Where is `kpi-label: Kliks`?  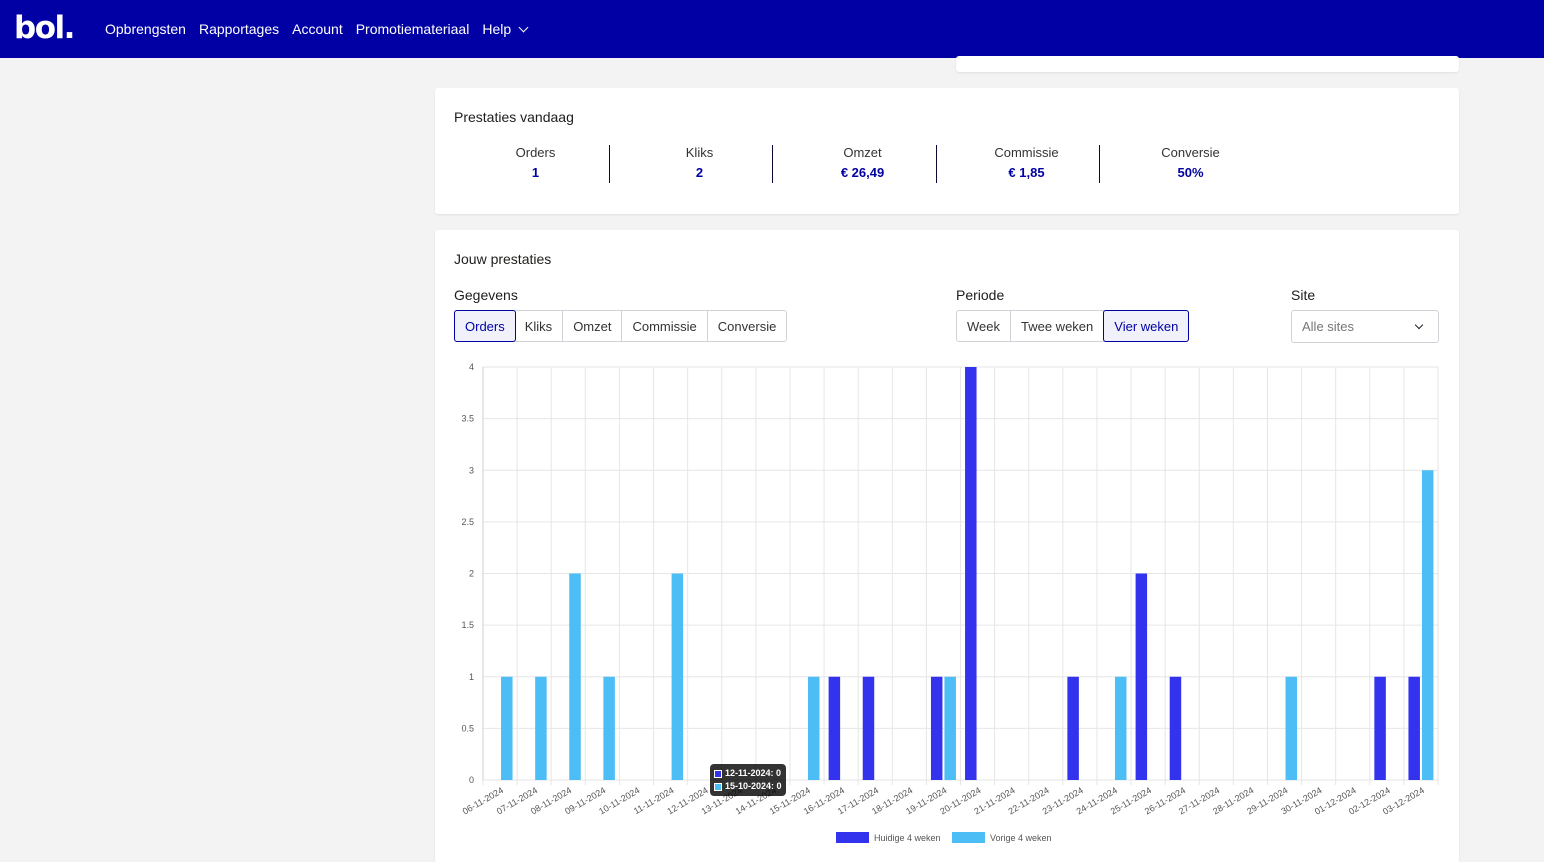
kpi-label: Kliks is located at coordinates (699, 152).